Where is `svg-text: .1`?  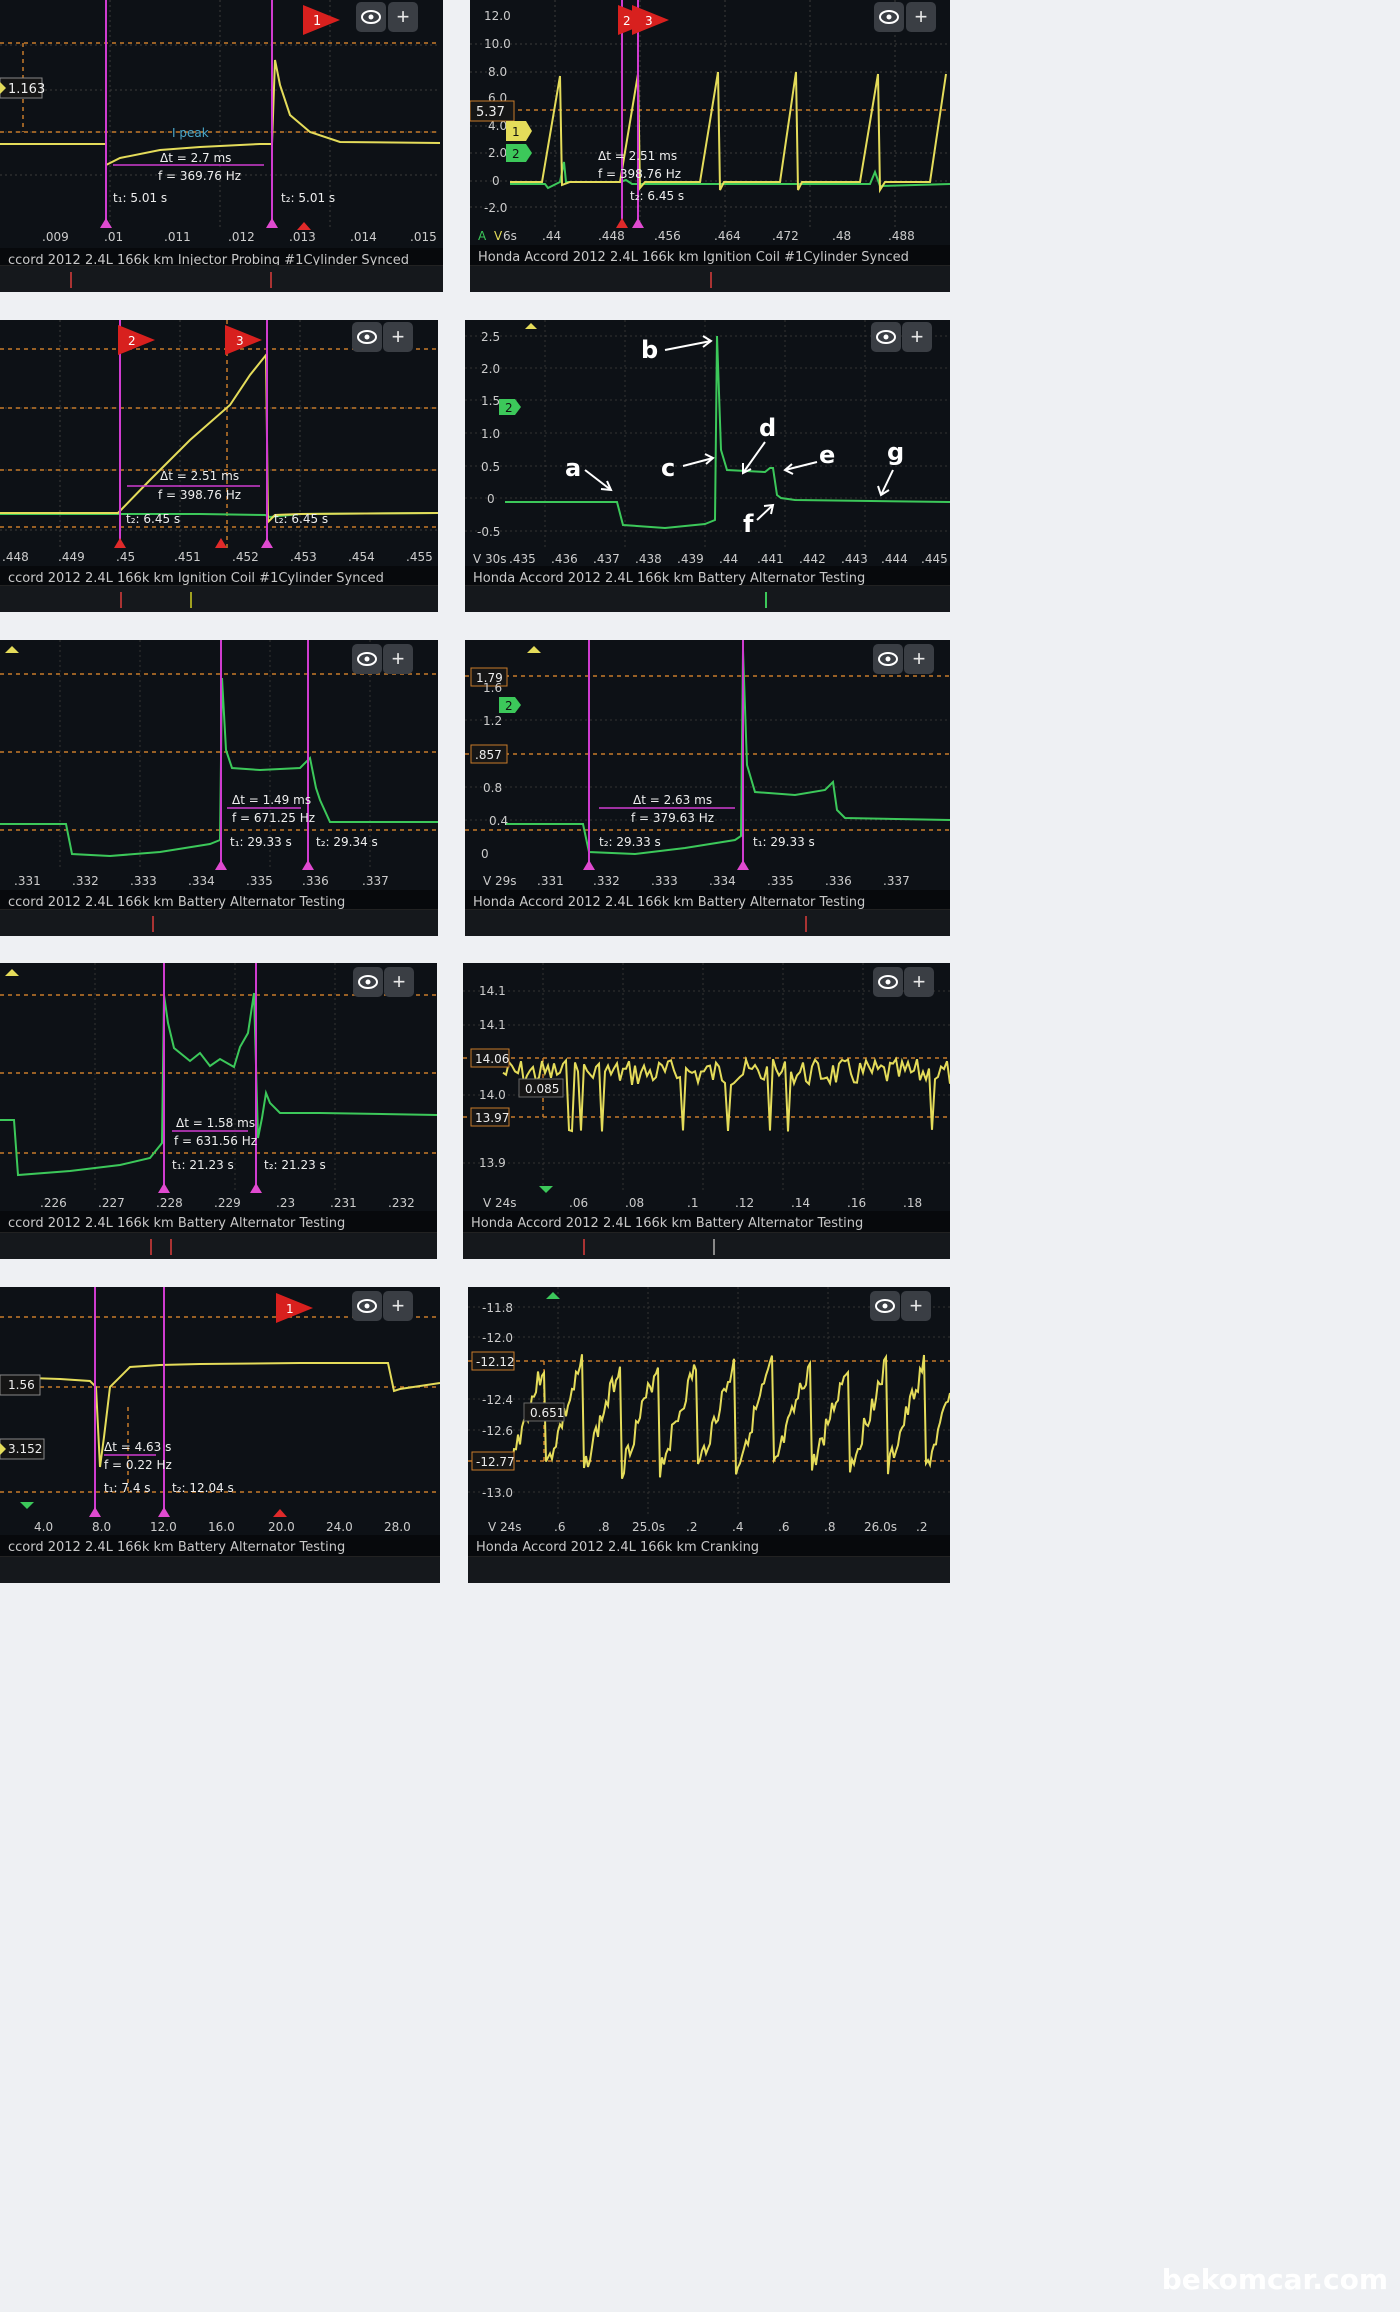
svg-text: .1 is located at coordinates (692, 1203).